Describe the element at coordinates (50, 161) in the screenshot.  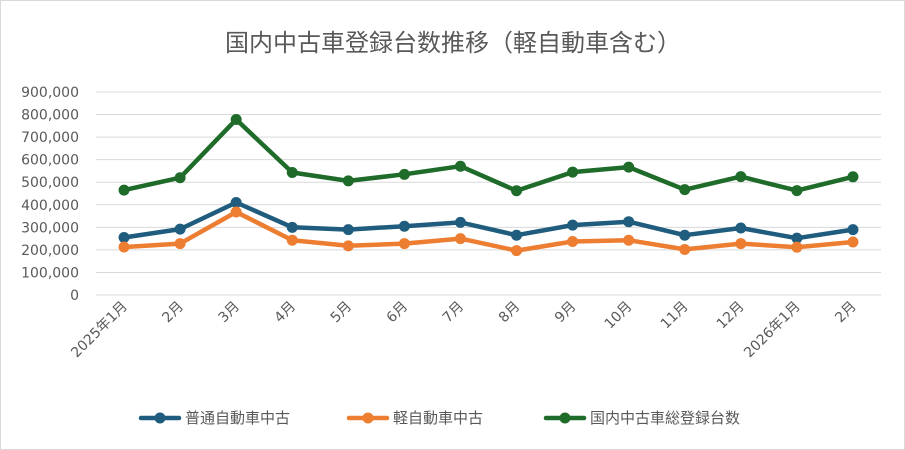
I see `y-tick-label: 600,000` at that location.